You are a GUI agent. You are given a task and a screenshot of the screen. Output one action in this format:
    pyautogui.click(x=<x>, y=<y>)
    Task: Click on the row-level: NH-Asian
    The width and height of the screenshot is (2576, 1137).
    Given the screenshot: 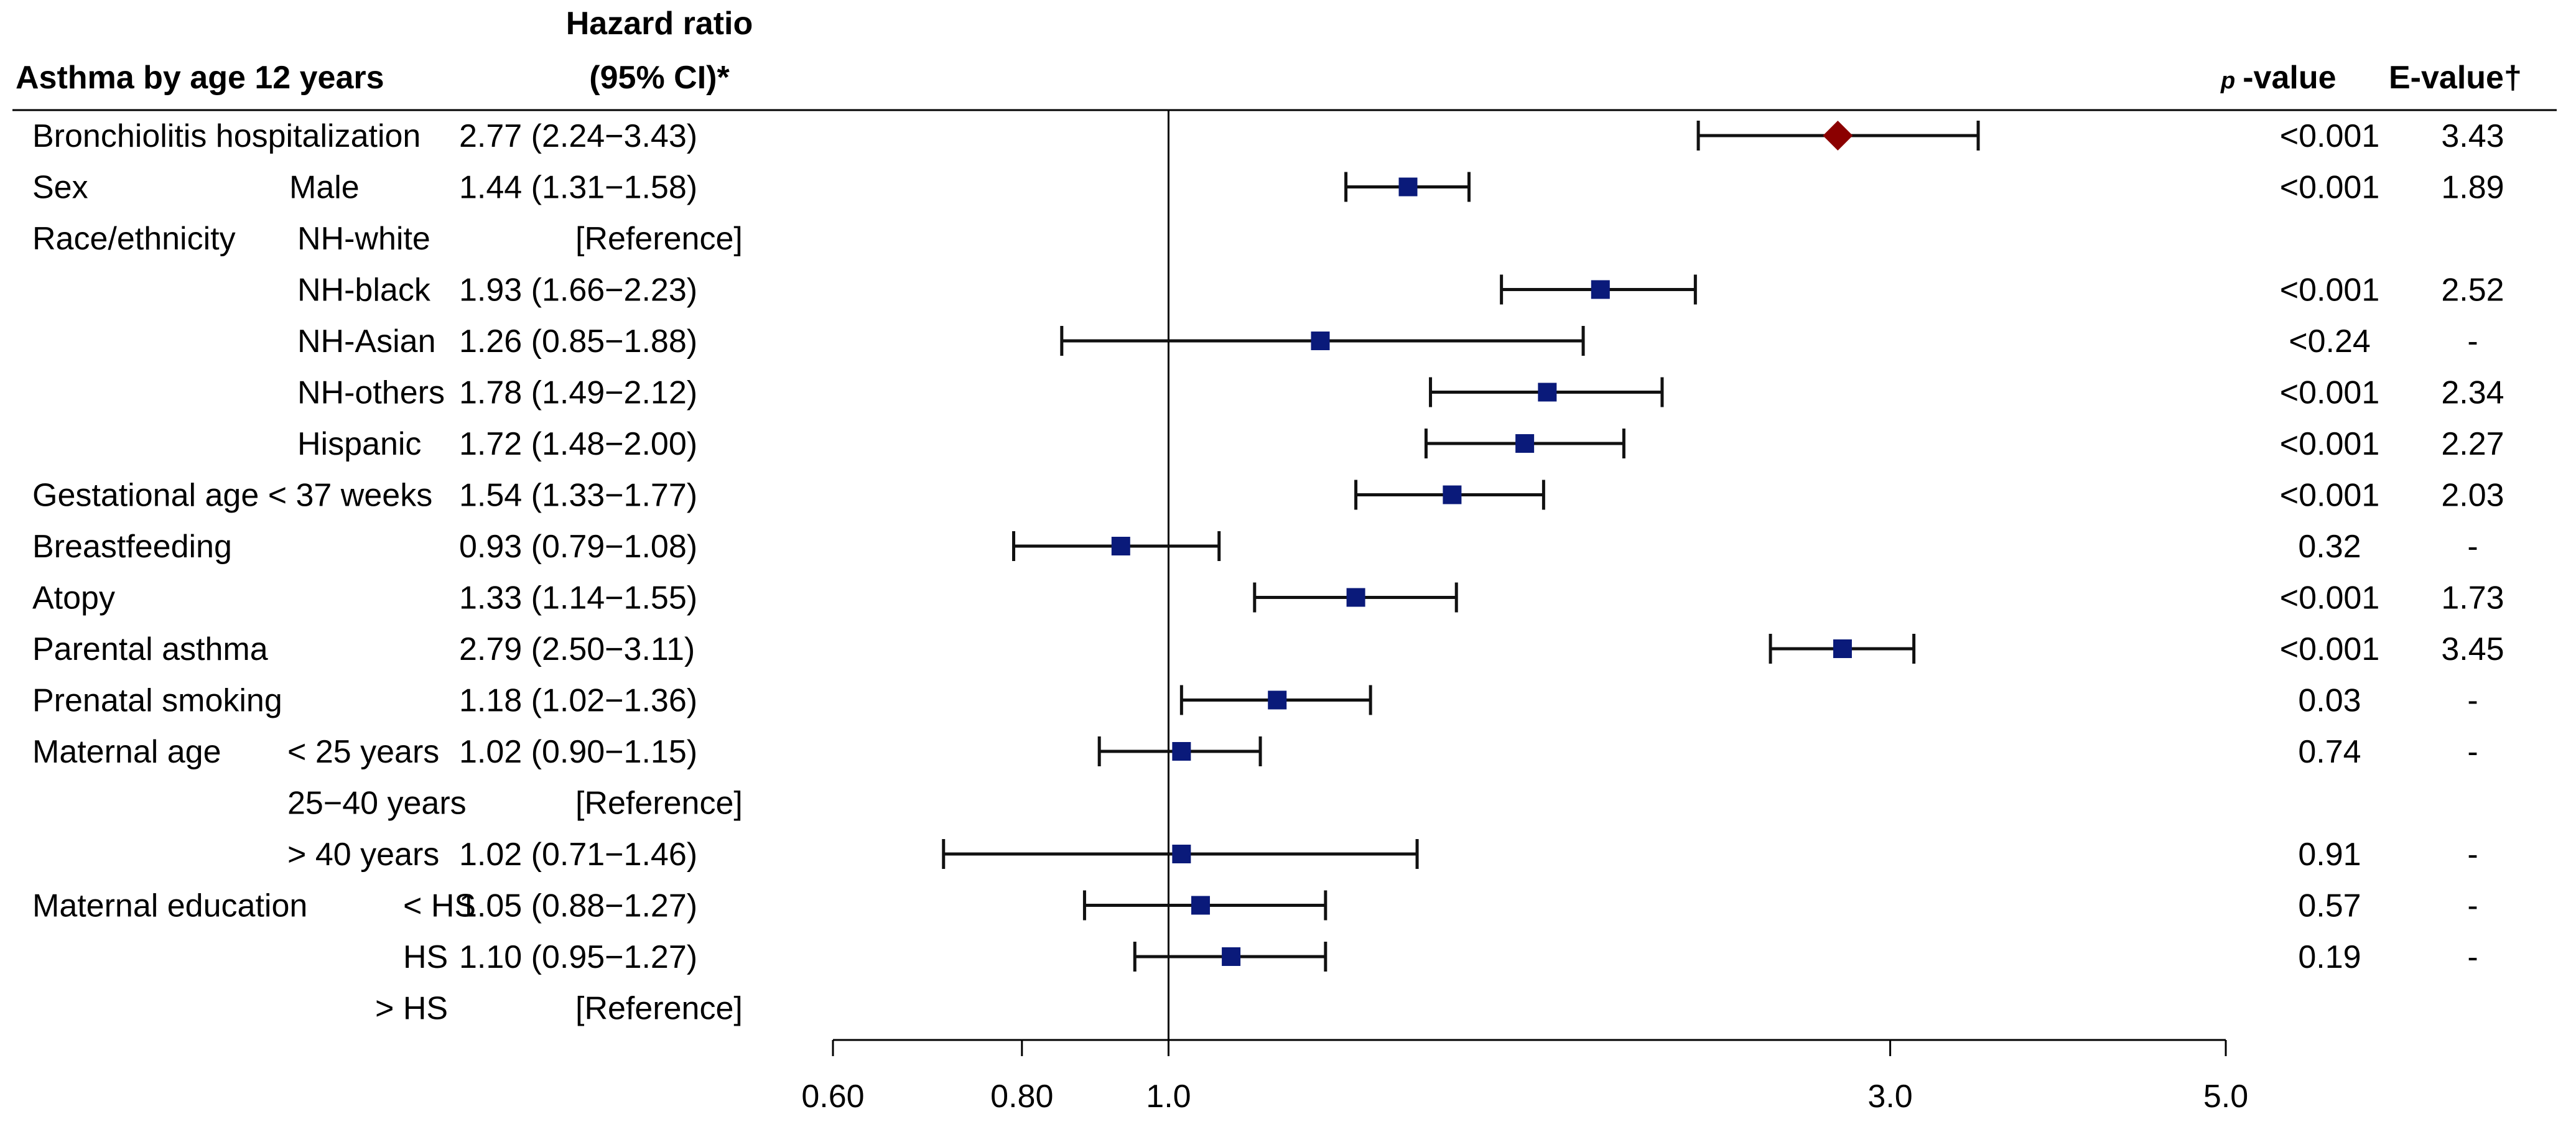 What is the action you would take?
    pyautogui.click(x=366, y=341)
    